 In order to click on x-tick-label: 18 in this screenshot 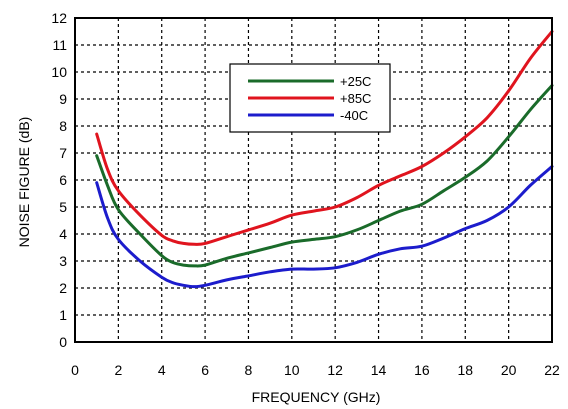, I will do `click(465, 370)`.